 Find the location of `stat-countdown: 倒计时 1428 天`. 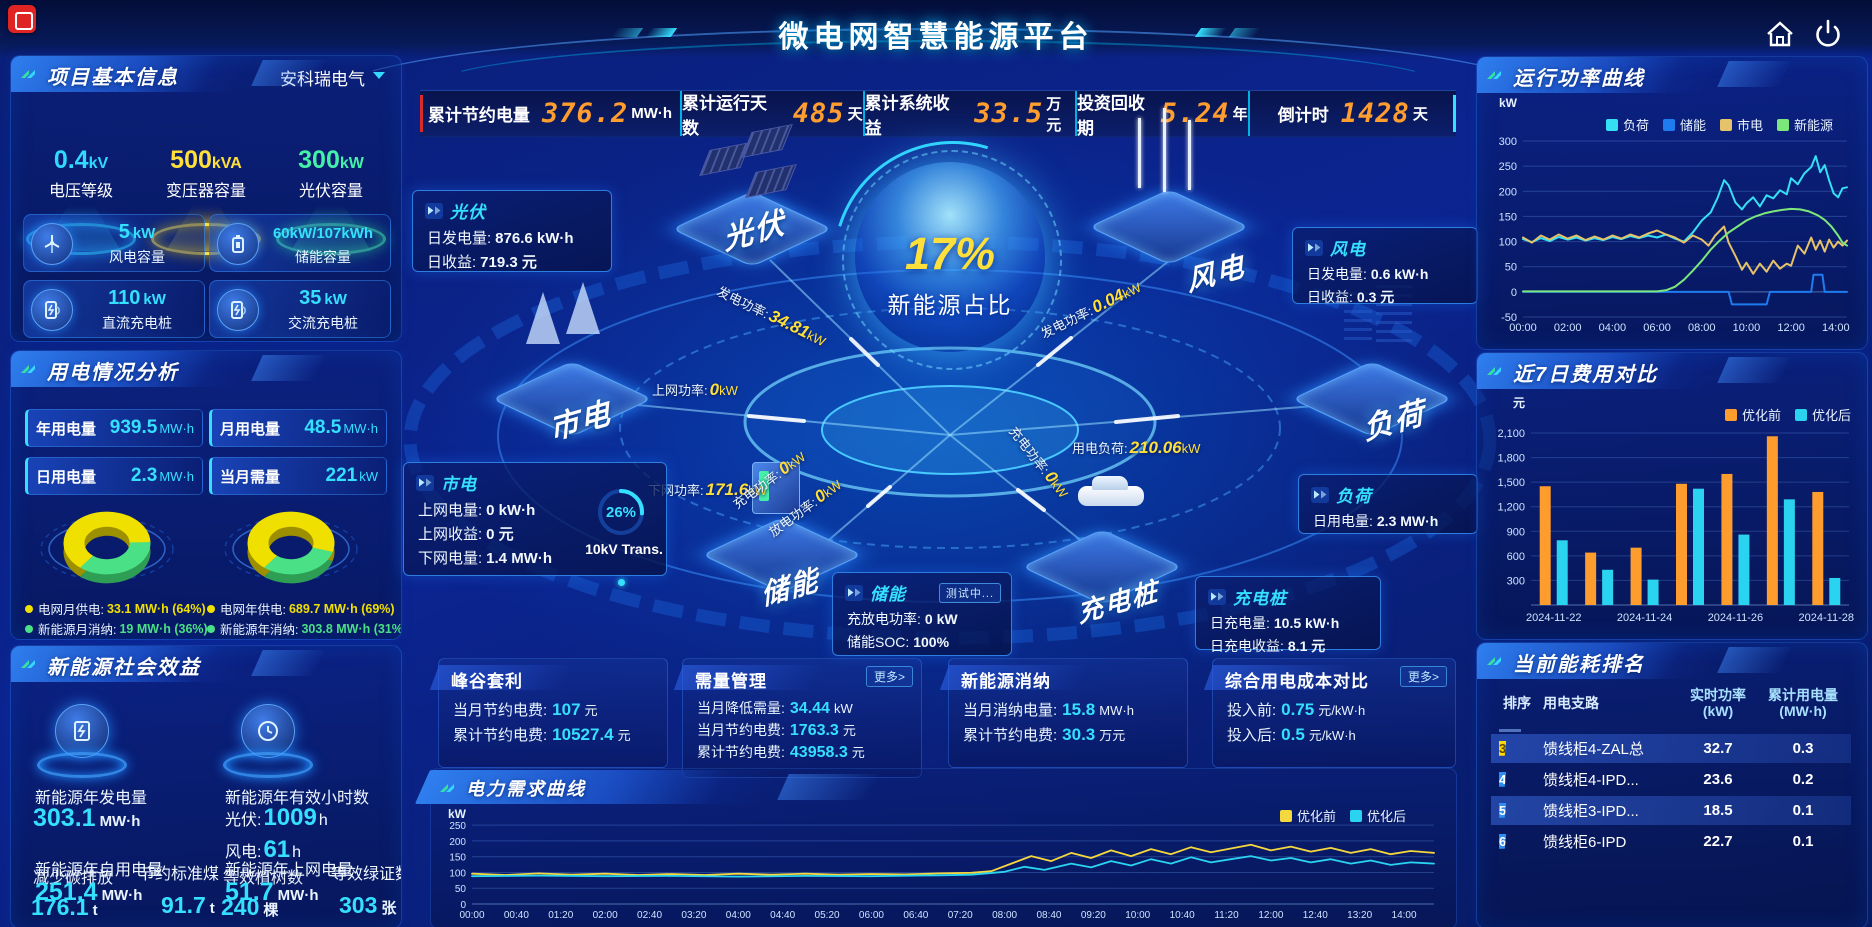

stat-countdown: 倒计时 1428 天 is located at coordinates (1351, 113).